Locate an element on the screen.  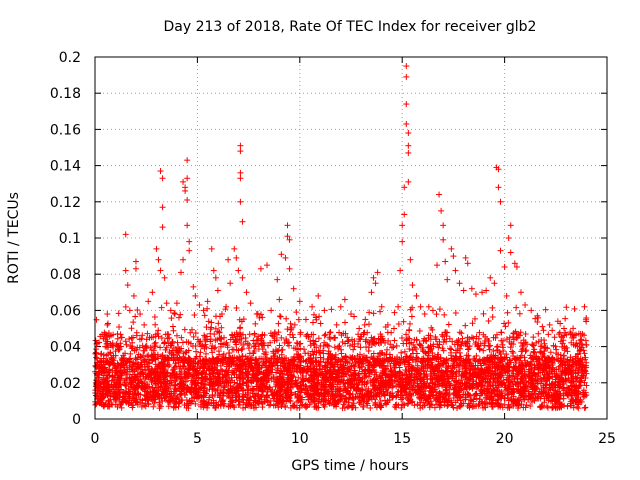
y-tick-label: 0.2 is located at coordinates (70, 58).